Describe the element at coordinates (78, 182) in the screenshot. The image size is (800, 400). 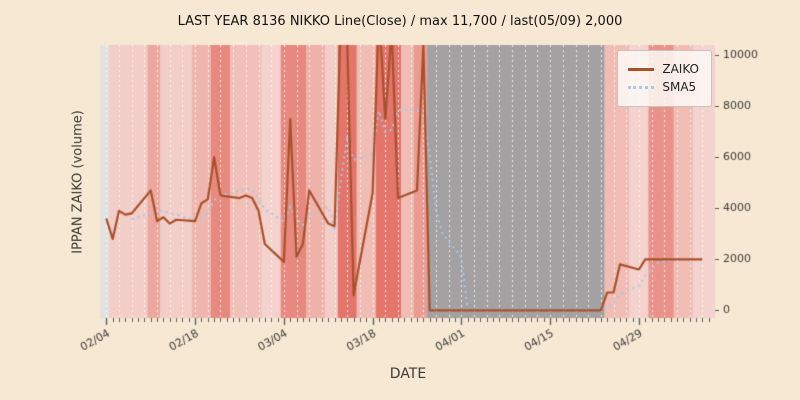
I see `y-axis-label: IPPAN ZAIKO (volume)` at that location.